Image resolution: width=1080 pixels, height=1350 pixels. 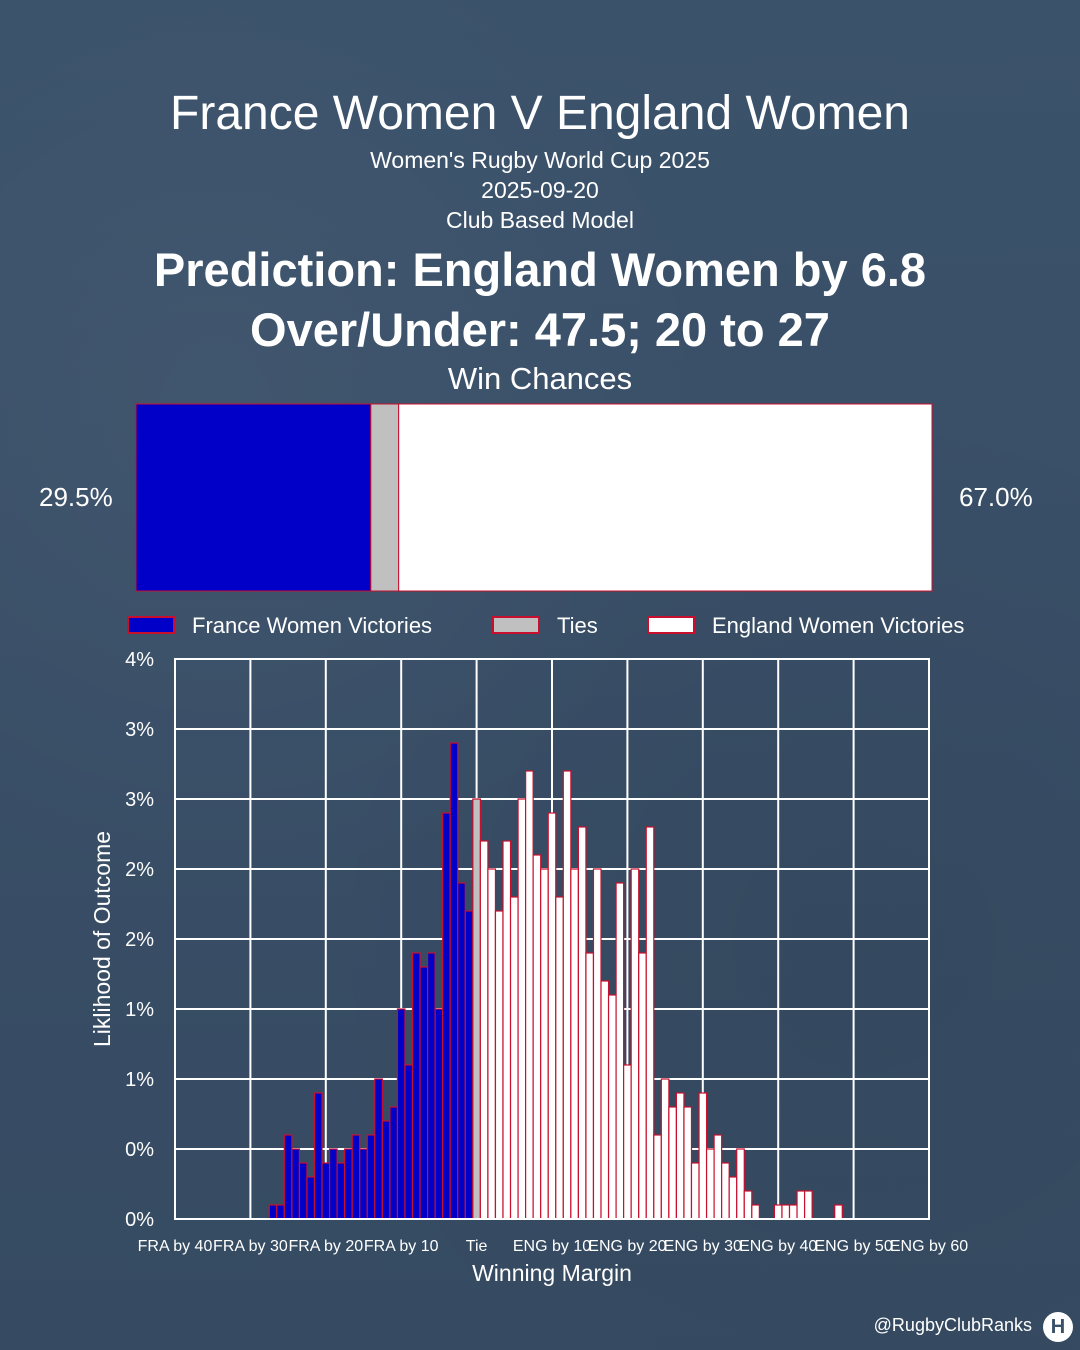 What do you see at coordinates (102, 939) in the screenshot?
I see `y-axis-title: Liklihood of Outcome` at bounding box center [102, 939].